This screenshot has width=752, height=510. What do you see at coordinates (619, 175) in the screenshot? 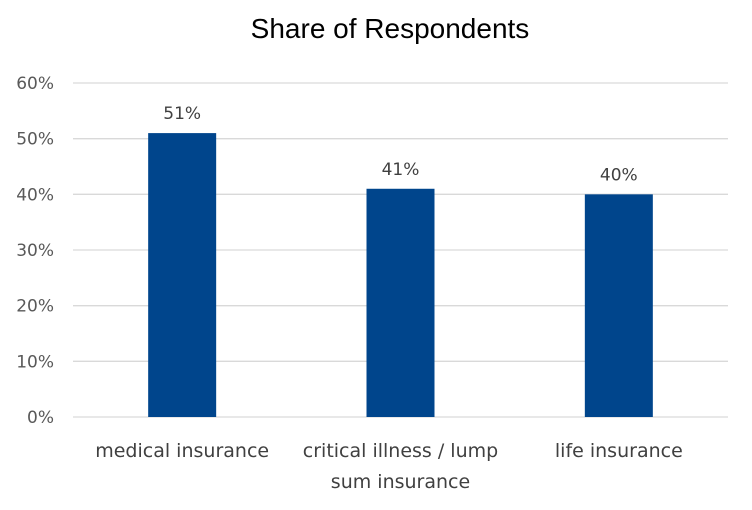
I see `data-label: 40%` at bounding box center [619, 175].